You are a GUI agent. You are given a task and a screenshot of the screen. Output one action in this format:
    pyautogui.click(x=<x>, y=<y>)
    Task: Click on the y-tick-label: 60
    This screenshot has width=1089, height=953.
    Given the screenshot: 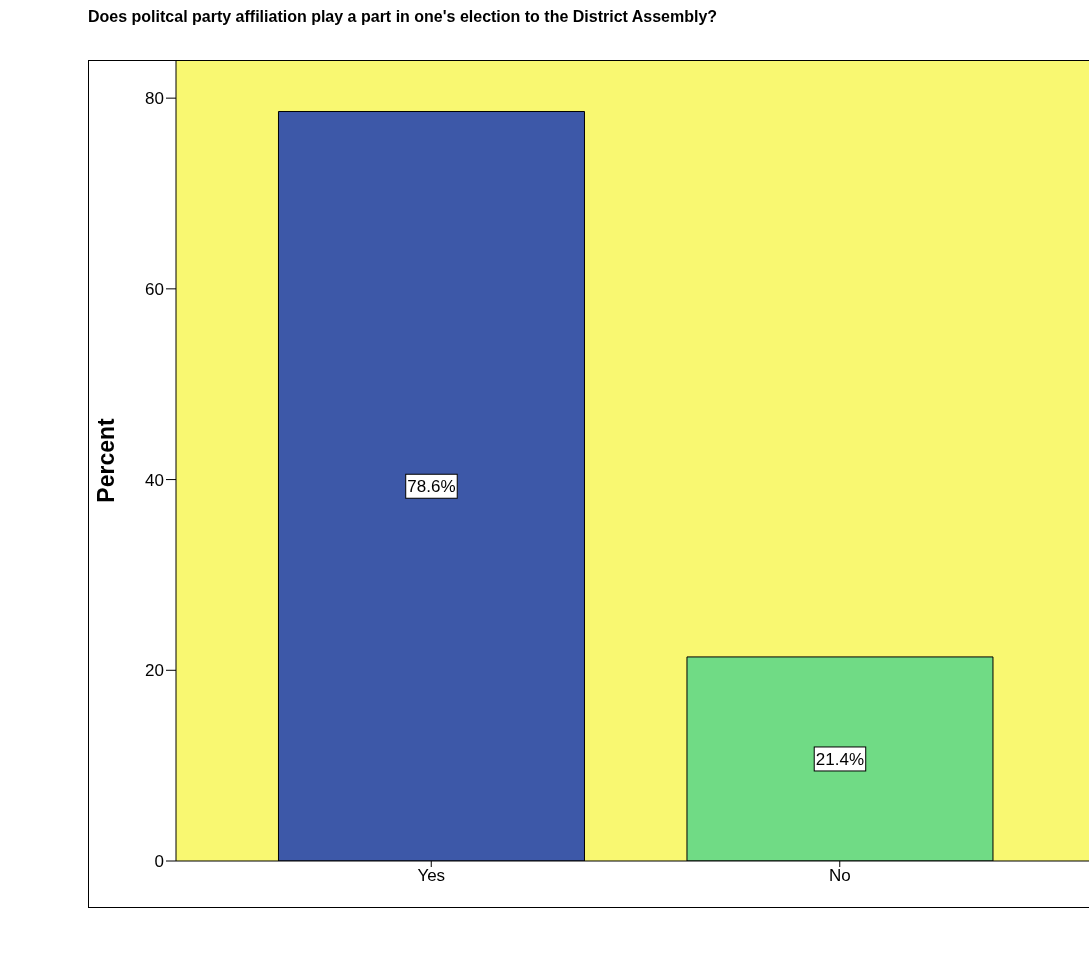 What is the action you would take?
    pyautogui.click(x=154, y=289)
    